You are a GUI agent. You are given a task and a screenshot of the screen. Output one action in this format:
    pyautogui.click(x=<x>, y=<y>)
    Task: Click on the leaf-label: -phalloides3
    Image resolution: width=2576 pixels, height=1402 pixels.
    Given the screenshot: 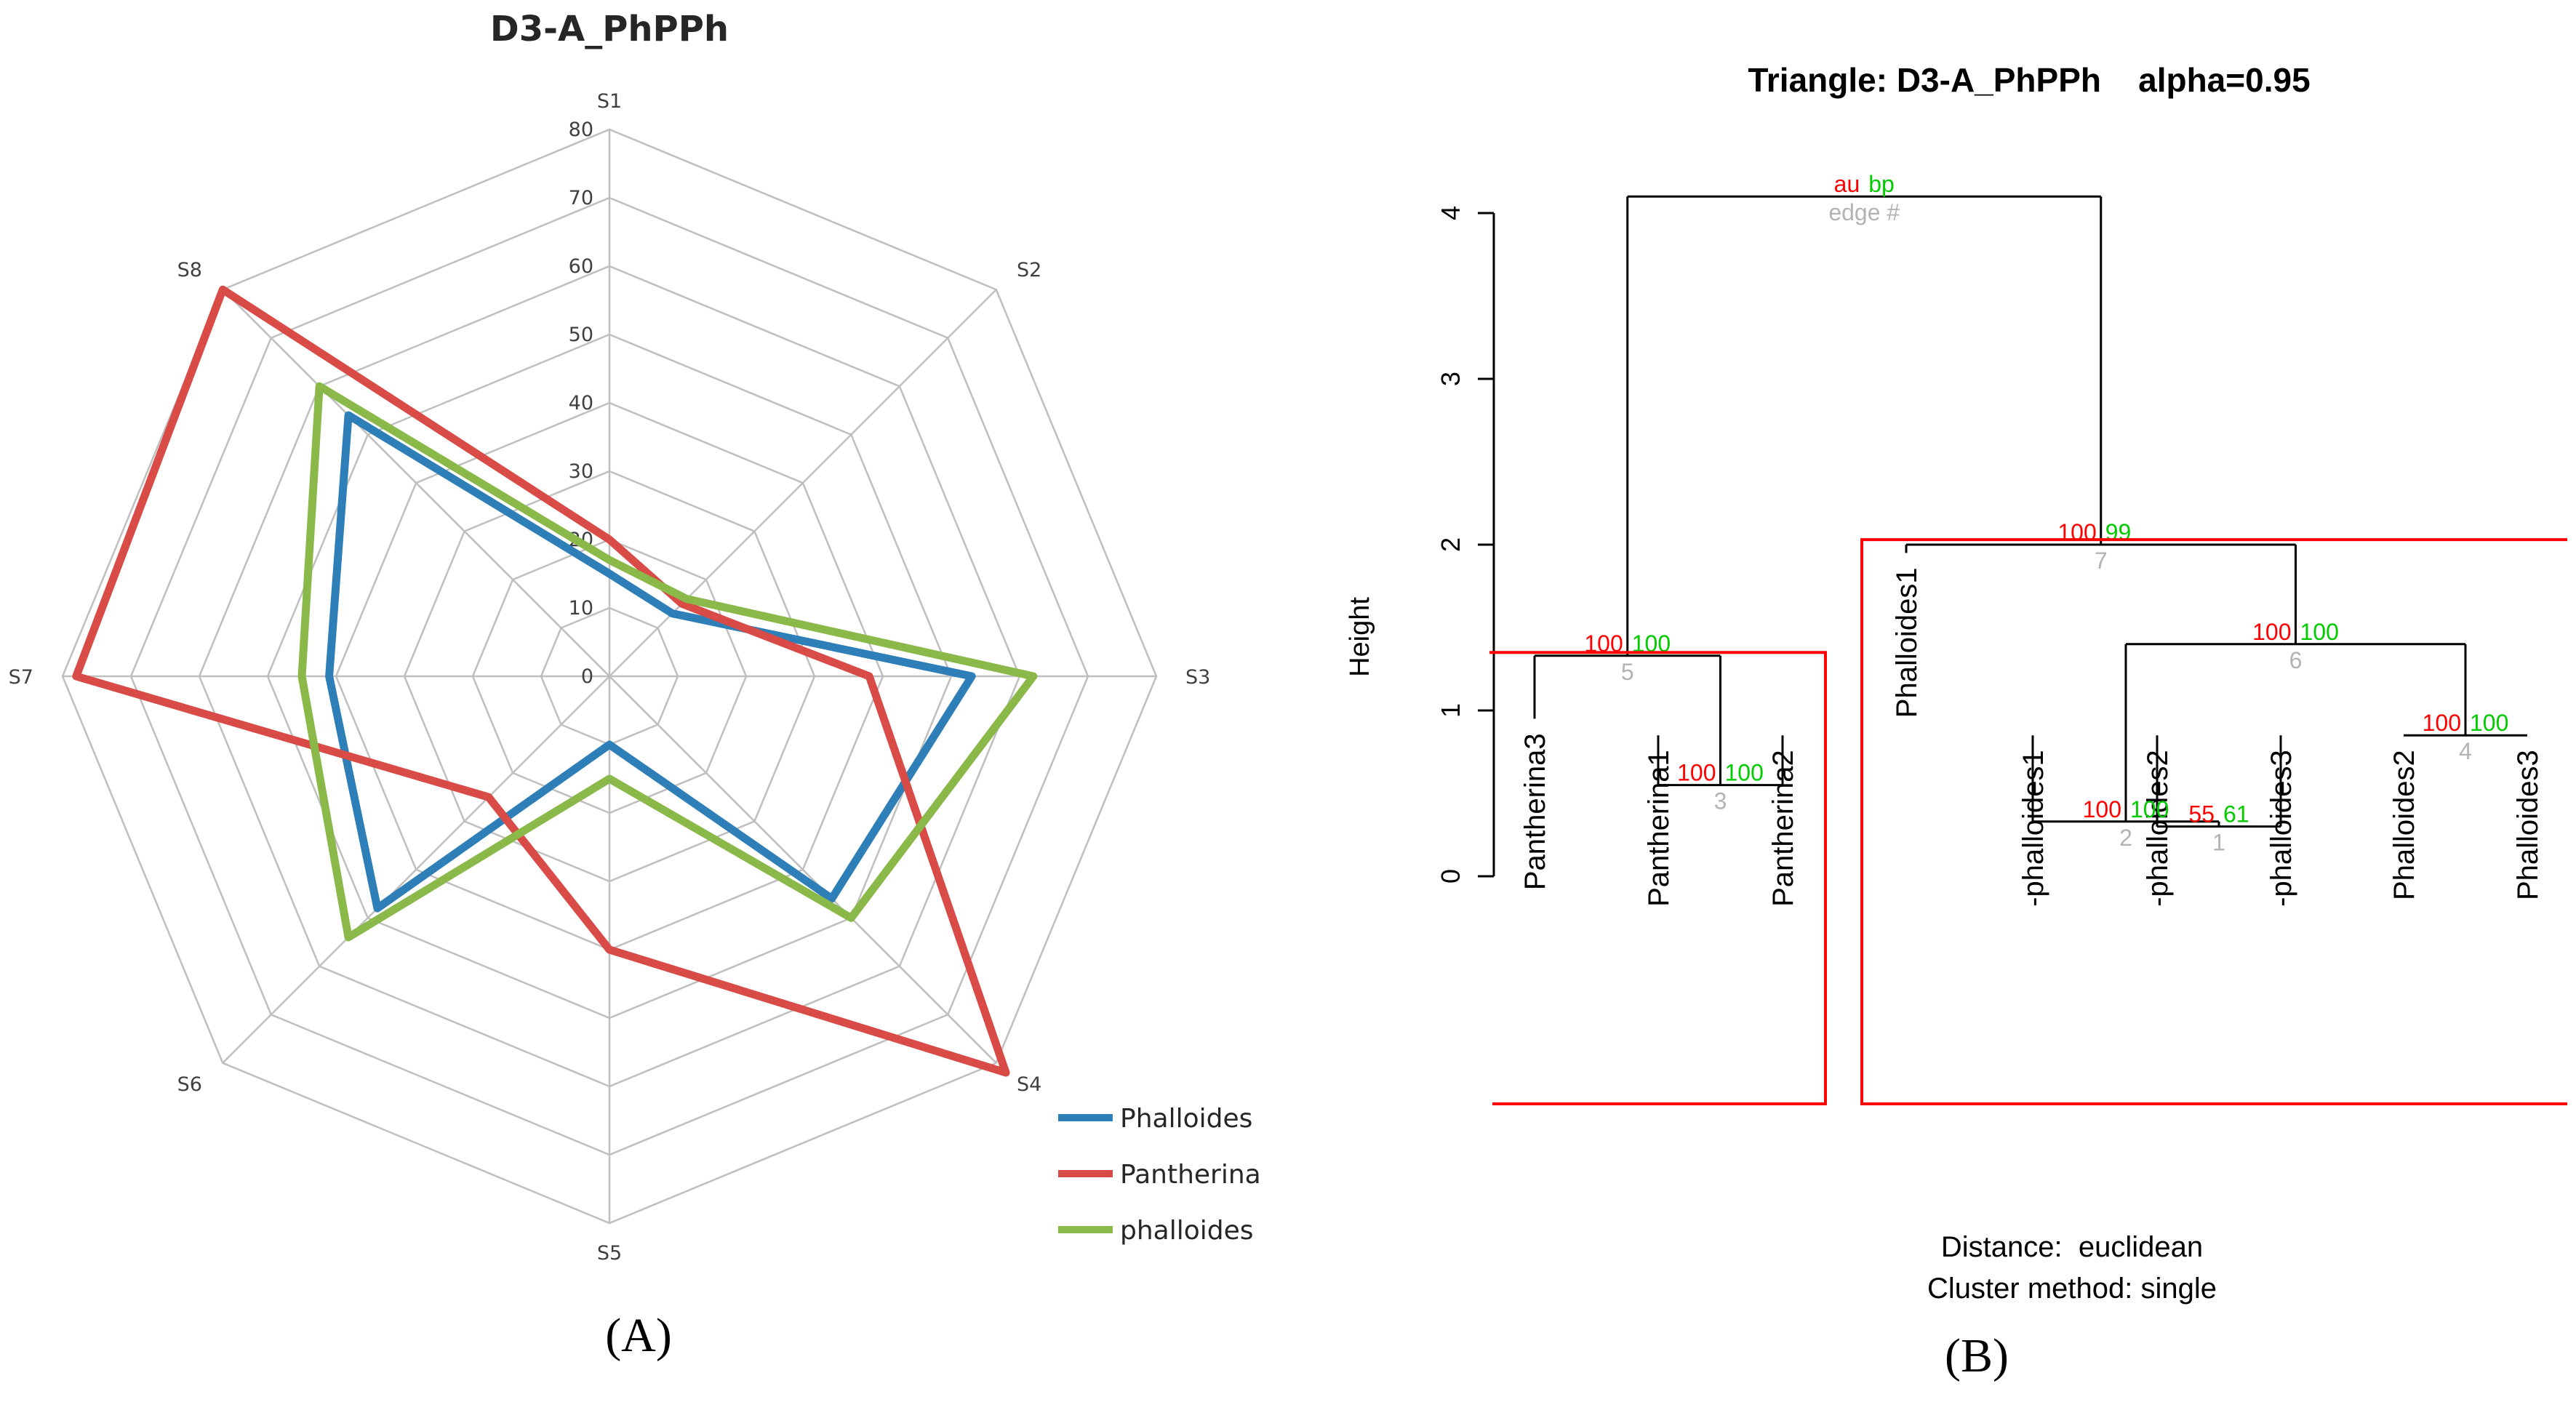 What is the action you would take?
    pyautogui.click(x=2281, y=828)
    